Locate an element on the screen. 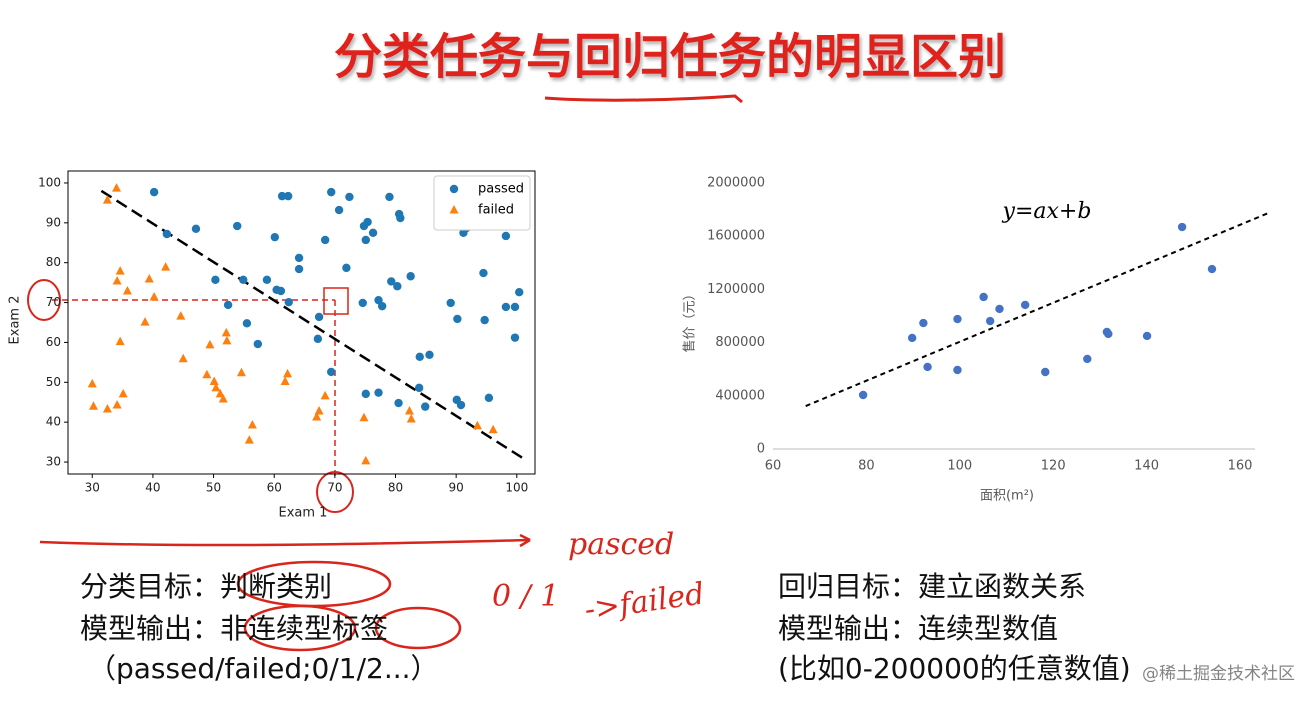 The image size is (1314, 704). y-tick-label: 100 is located at coordinates (49, 182).